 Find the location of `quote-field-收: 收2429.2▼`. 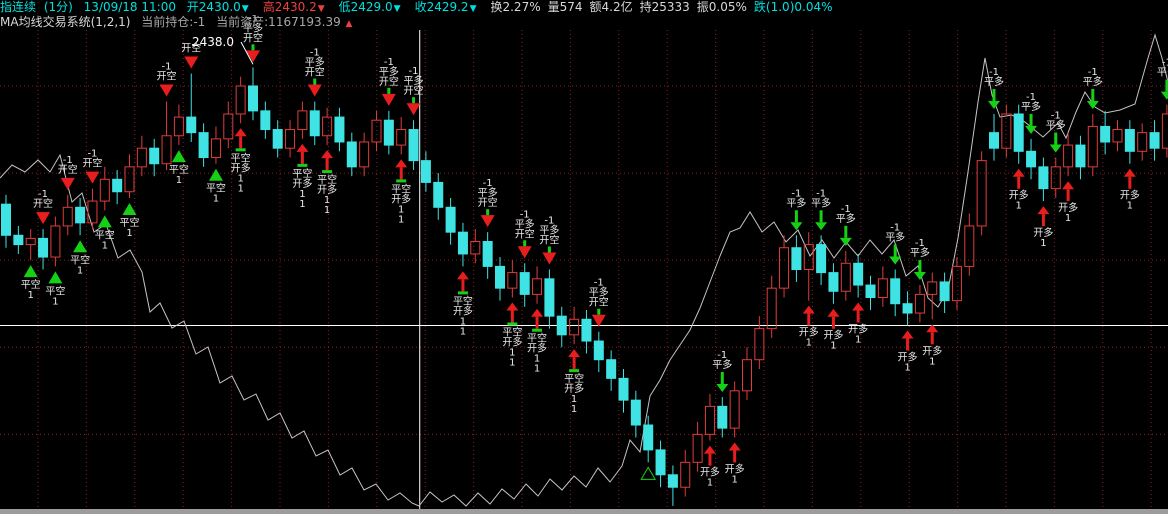

quote-field-收: 收2429.2▼ is located at coordinates (445, 7).